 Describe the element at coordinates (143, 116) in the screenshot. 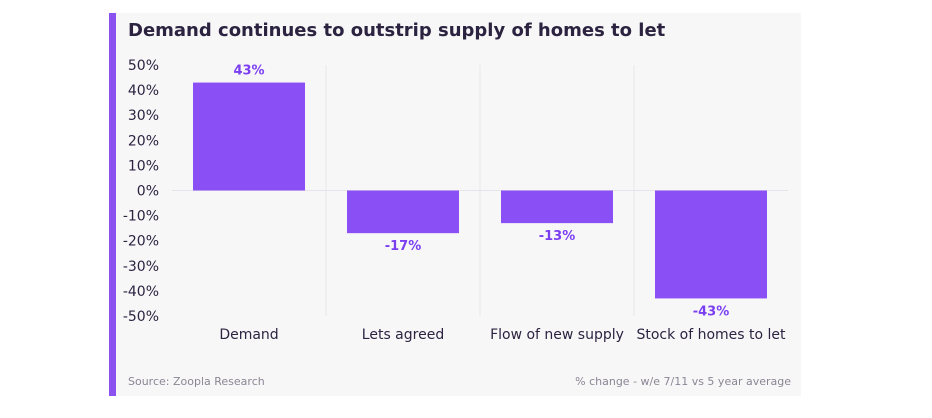

I see `y-tick-label: 30%` at that location.